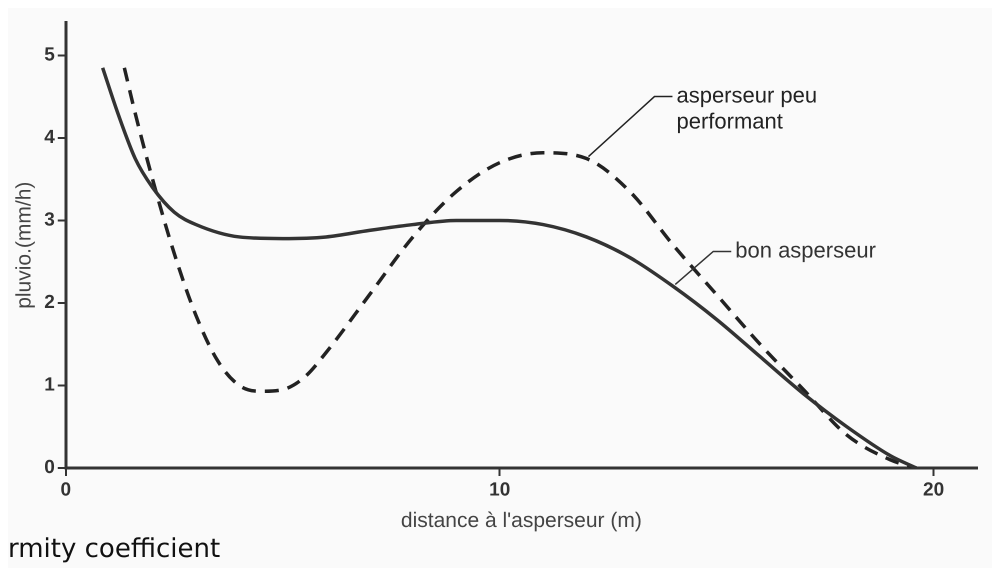 This screenshot has height=577, width=1000. I want to click on y-tick-label: 3, so click(49, 220).